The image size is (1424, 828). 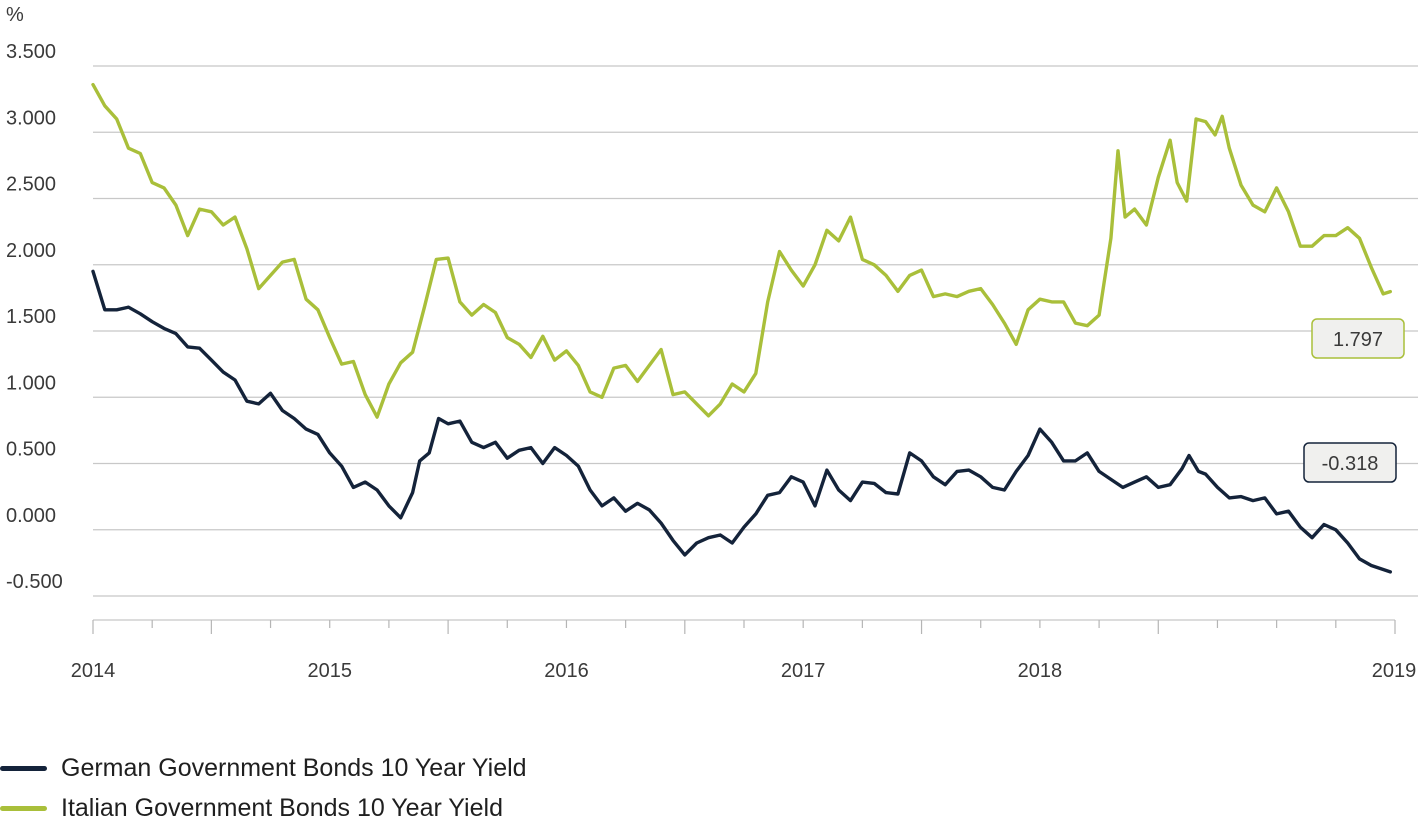 What do you see at coordinates (31, 450) in the screenshot?
I see `y-tick-label: 0.500` at bounding box center [31, 450].